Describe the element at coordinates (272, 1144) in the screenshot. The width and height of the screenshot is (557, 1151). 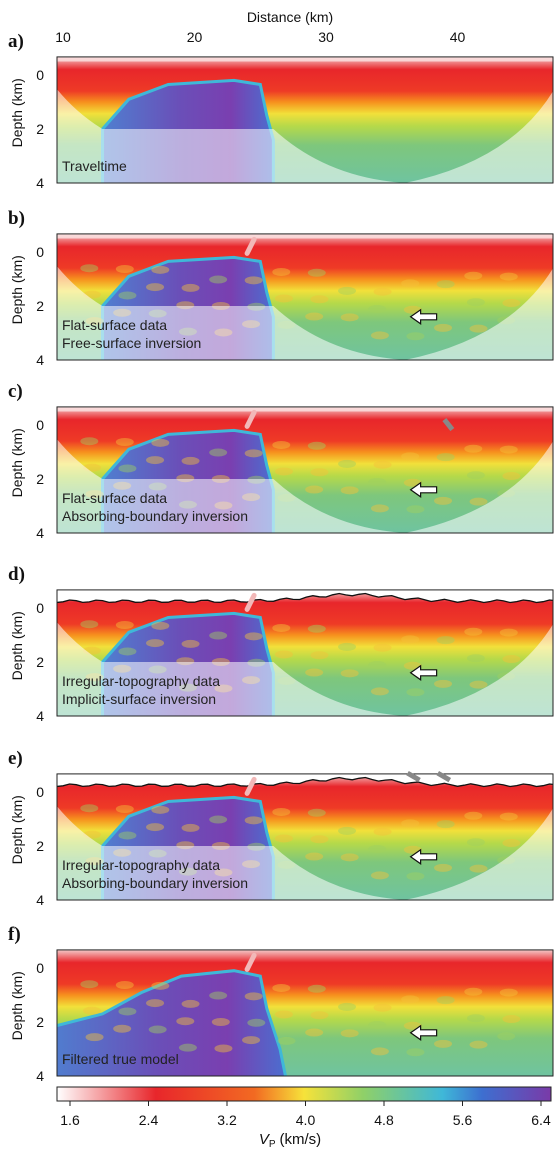
I see `colorbar-subscript: P` at that location.